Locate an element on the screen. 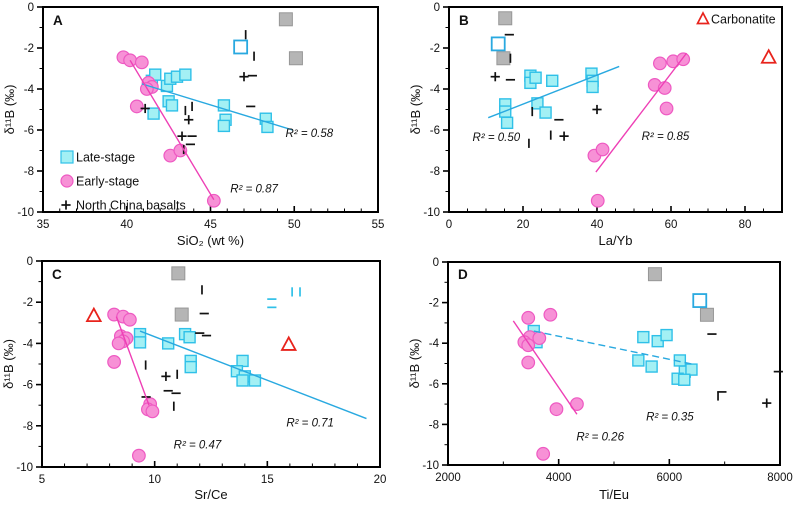 Image resolution: width=800 pixels, height=508 pixels. legend-label: Late-stage is located at coordinates (105, 158).